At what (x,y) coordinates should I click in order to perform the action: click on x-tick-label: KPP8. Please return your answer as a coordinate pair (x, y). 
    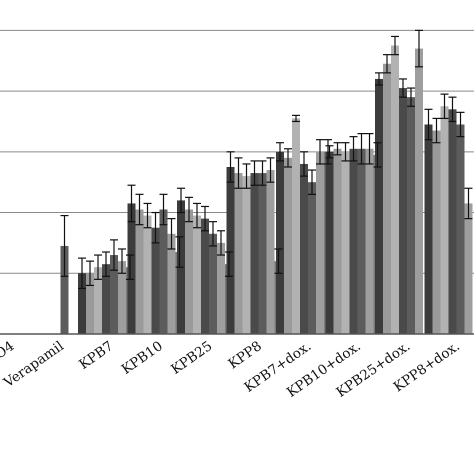
    Looking at the image, I should click on (244, 355).